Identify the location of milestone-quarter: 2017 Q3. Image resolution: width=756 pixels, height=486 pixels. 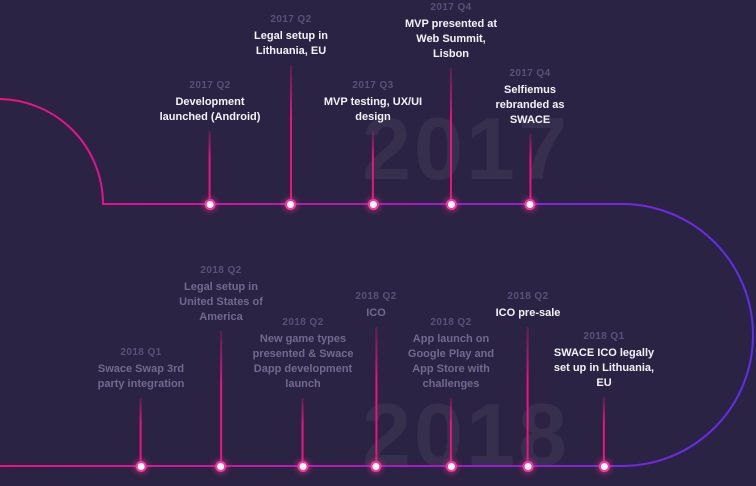
(373, 85).